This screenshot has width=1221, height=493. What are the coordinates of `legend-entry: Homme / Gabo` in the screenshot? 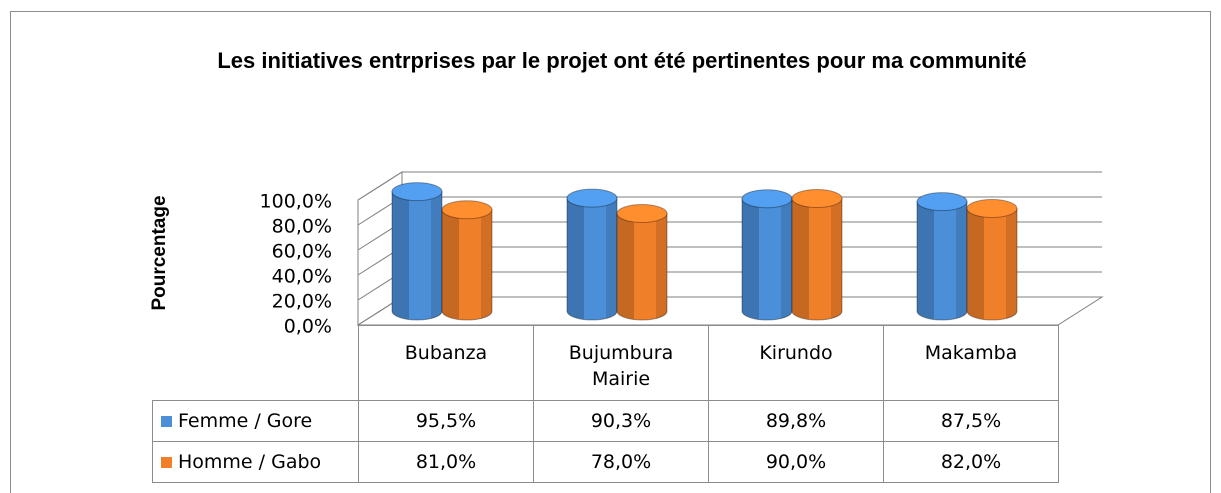 It's located at (255, 462).